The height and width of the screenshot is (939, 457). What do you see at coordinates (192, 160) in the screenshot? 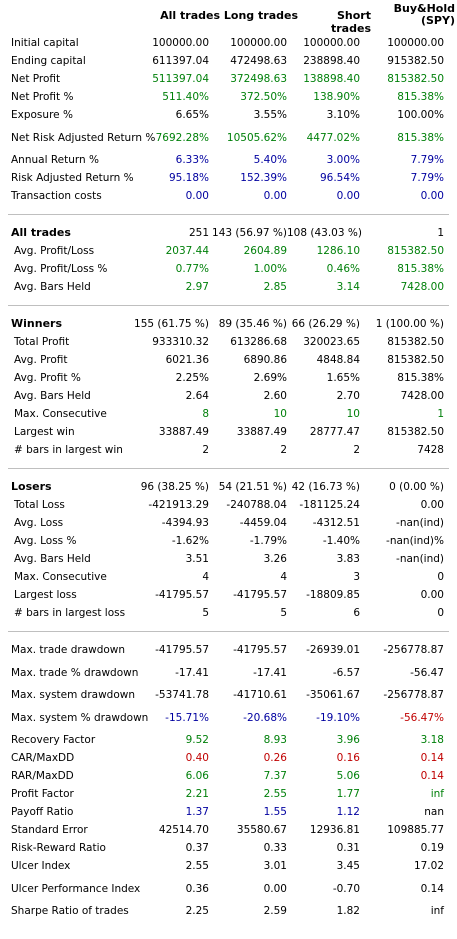
I see `stat-value-all-trades: 6.33%` at bounding box center [192, 160].